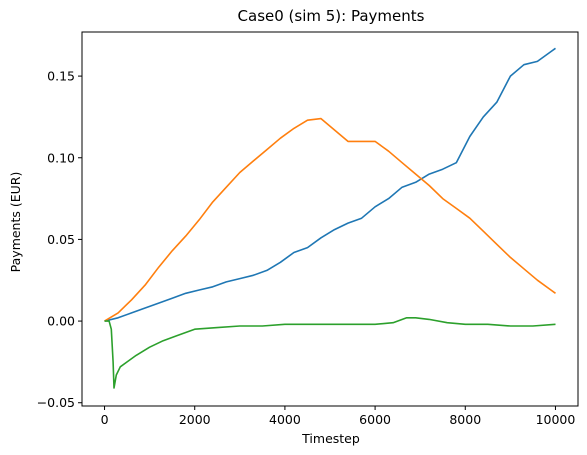 The width and height of the screenshot is (587, 455). Describe the element at coordinates (61, 157) in the screenshot. I see `y-tick-label: 0.10` at that location.